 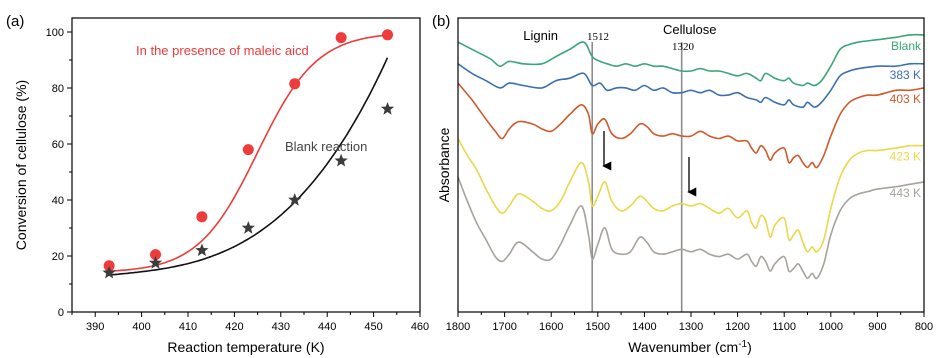 I want to click on x-tick-label: 1600, so click(x=551, y=327).